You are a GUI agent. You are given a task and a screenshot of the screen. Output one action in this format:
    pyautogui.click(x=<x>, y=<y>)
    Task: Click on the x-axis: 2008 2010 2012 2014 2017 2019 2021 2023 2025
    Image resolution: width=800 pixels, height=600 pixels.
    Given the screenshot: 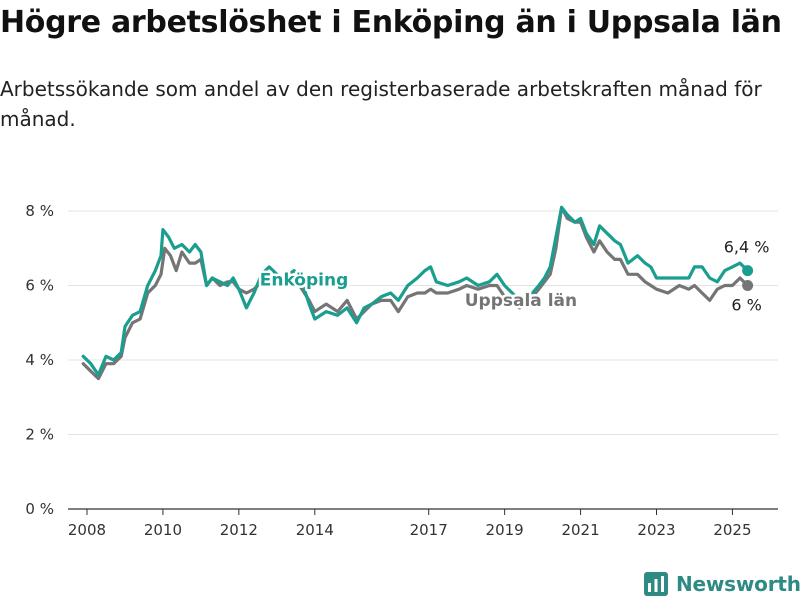 What is the action you would take?
    pyautogui.click(x=410, y=524)
    